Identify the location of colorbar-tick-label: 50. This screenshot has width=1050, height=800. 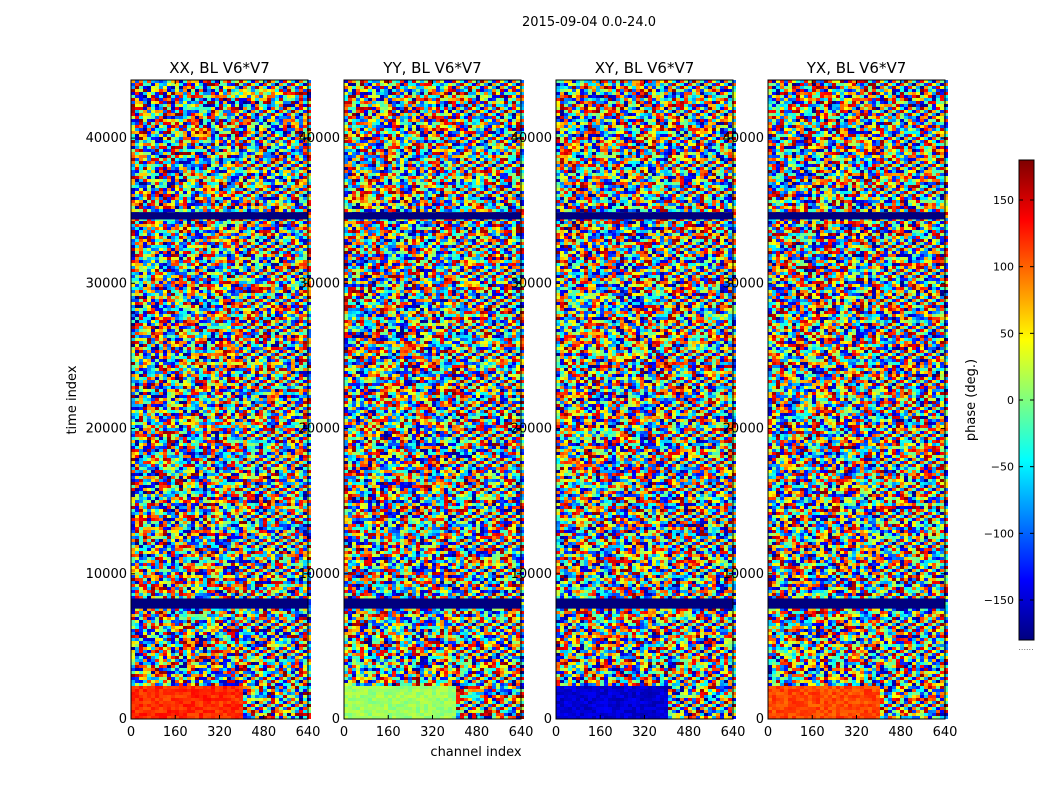
(1007, 333).